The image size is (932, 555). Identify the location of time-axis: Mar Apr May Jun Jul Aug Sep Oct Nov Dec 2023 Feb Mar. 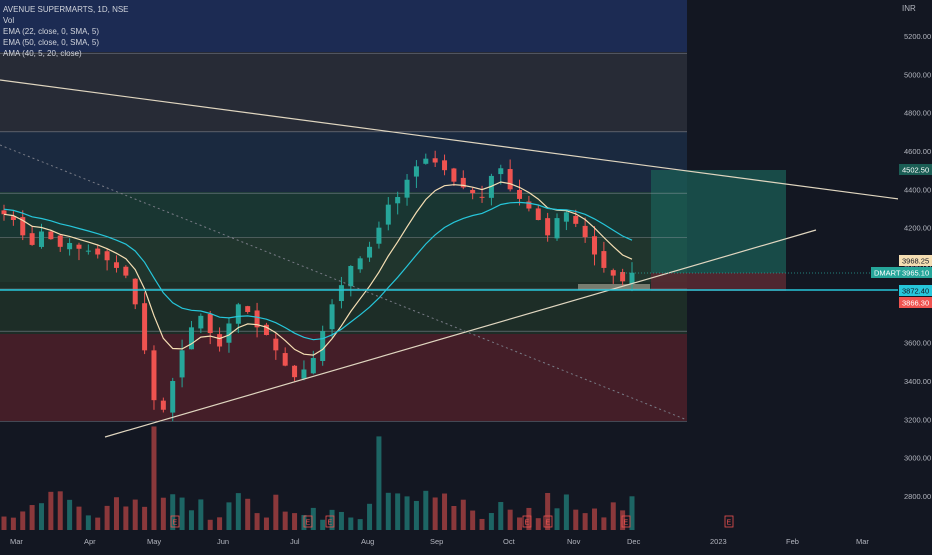
(439, 541).